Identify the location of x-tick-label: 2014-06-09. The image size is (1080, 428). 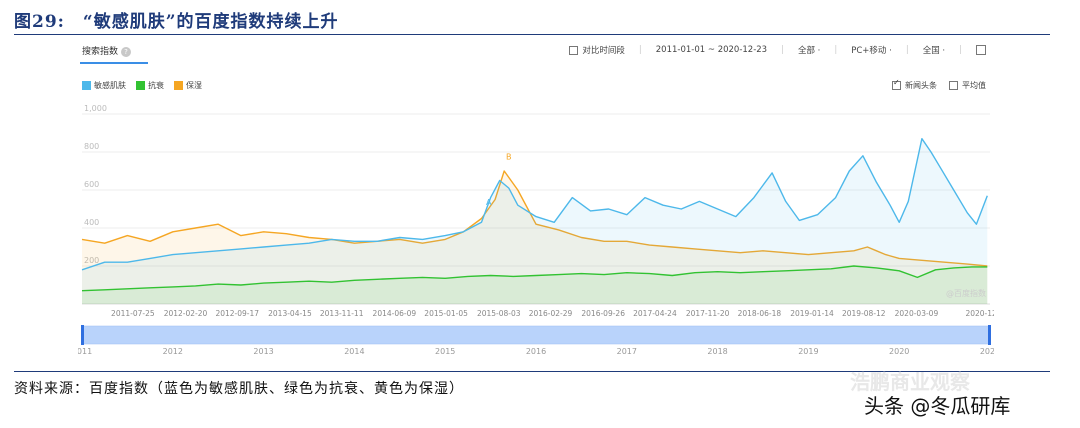
(395, 313).